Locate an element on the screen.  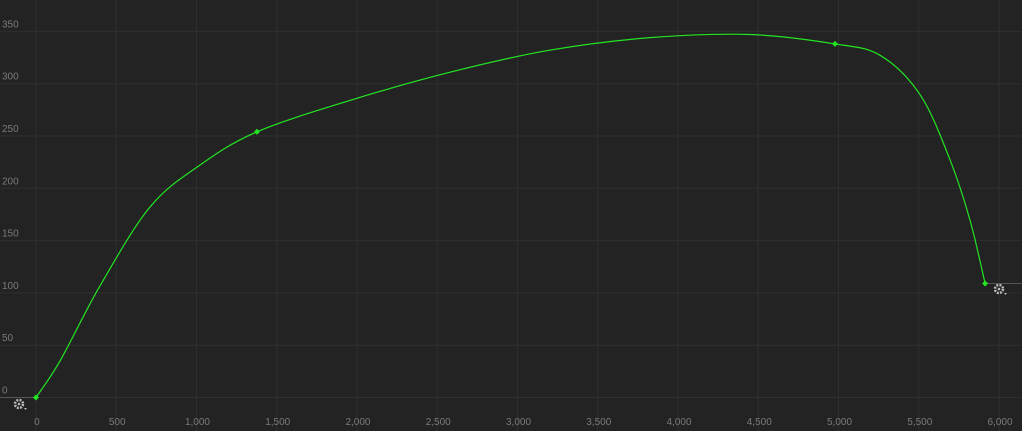
x-tick-label: 1,500 is located at coordinates (277, 422).